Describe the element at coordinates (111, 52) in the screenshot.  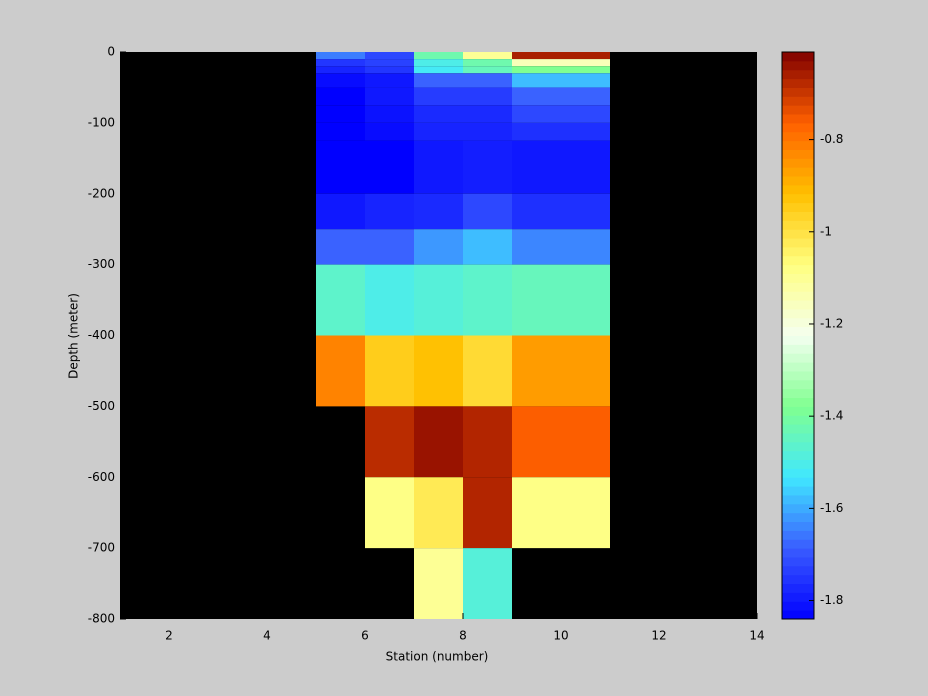
I see `y-tick-label: 0` at that location.